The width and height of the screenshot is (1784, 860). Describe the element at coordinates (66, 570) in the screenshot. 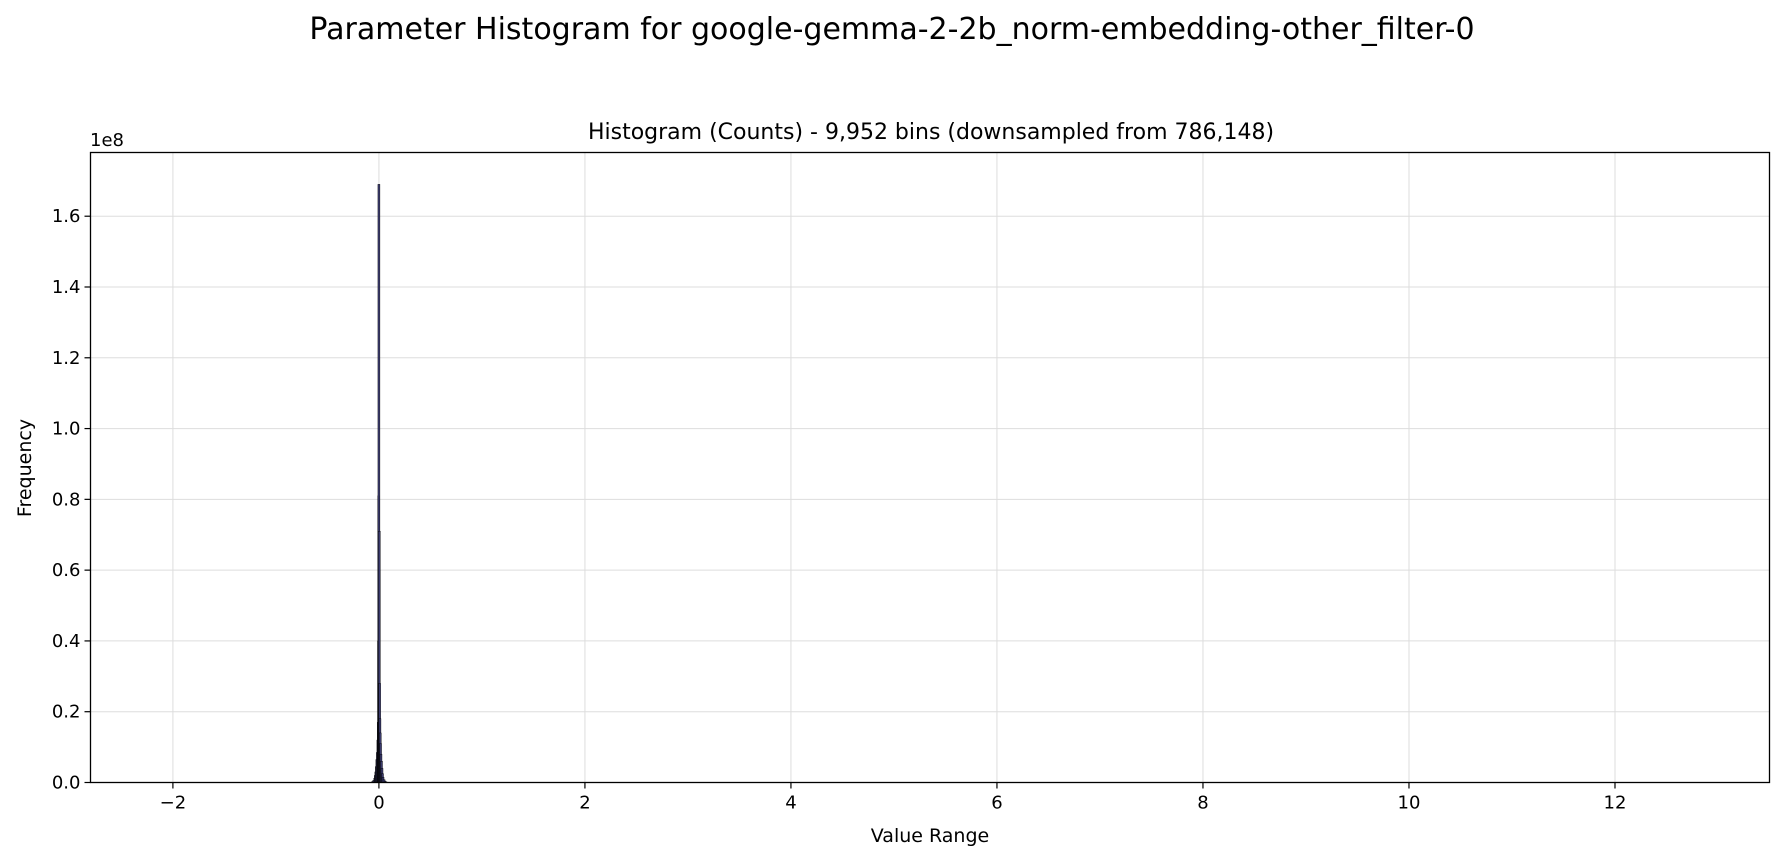

I see `y-tick-label: 0.6` at that location.